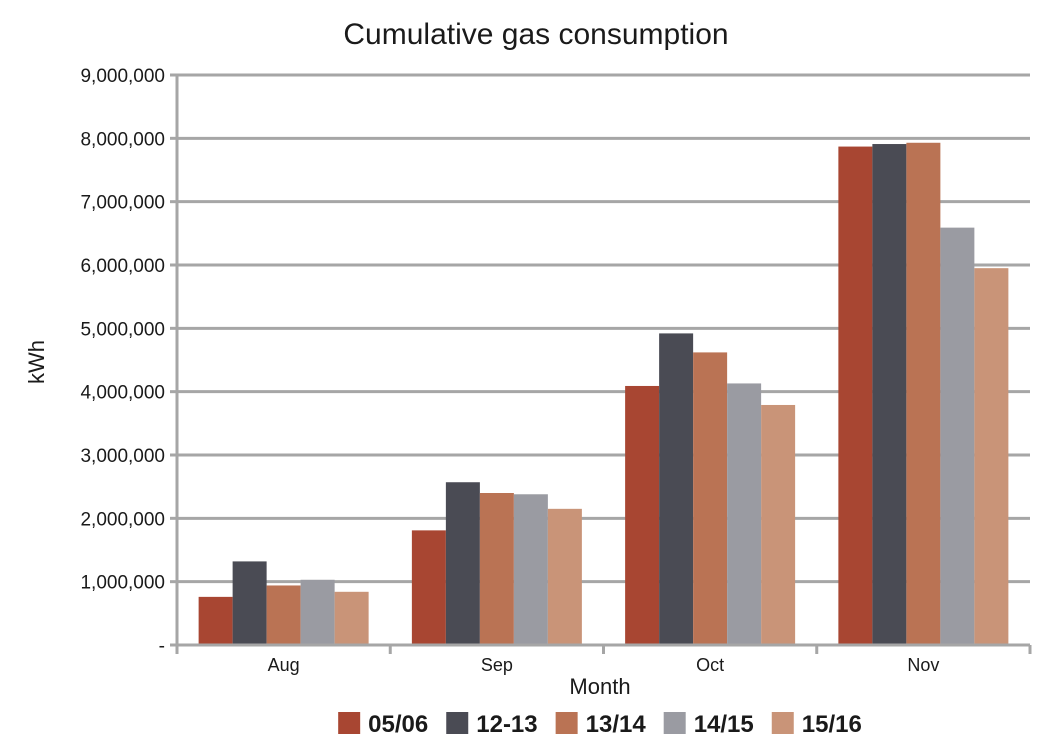 The image size is (1062, 754). I want to click on legend-item: 12-13, so click(492, 724).